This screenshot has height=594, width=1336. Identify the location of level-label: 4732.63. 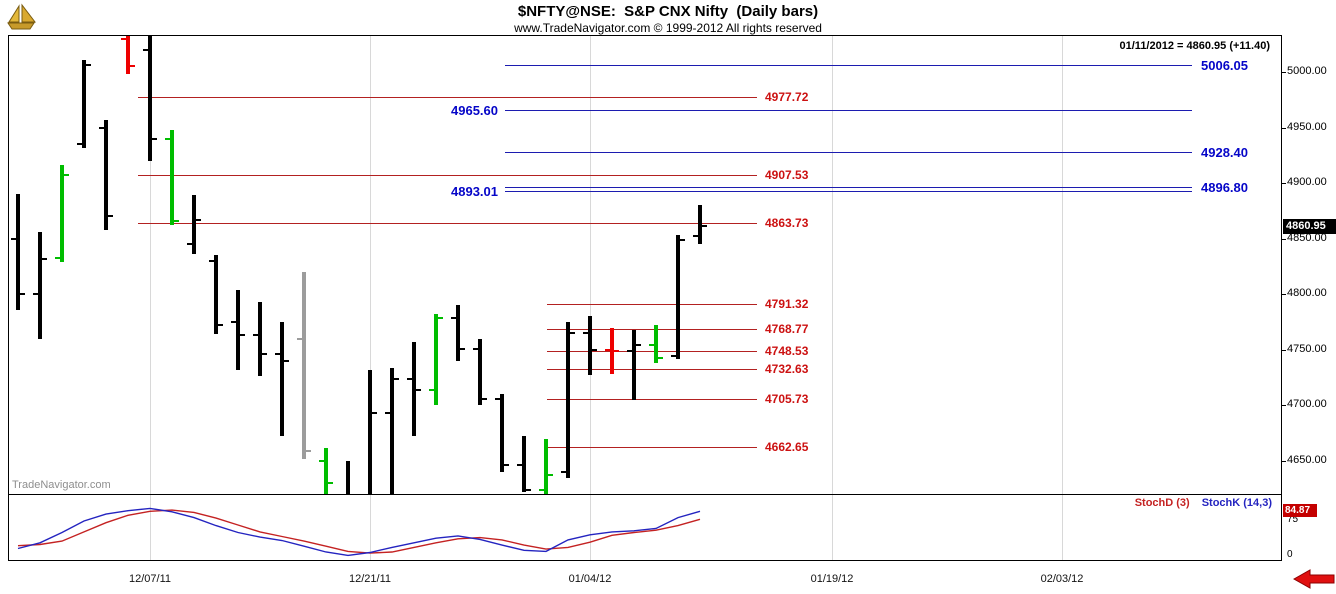
(787, 369).